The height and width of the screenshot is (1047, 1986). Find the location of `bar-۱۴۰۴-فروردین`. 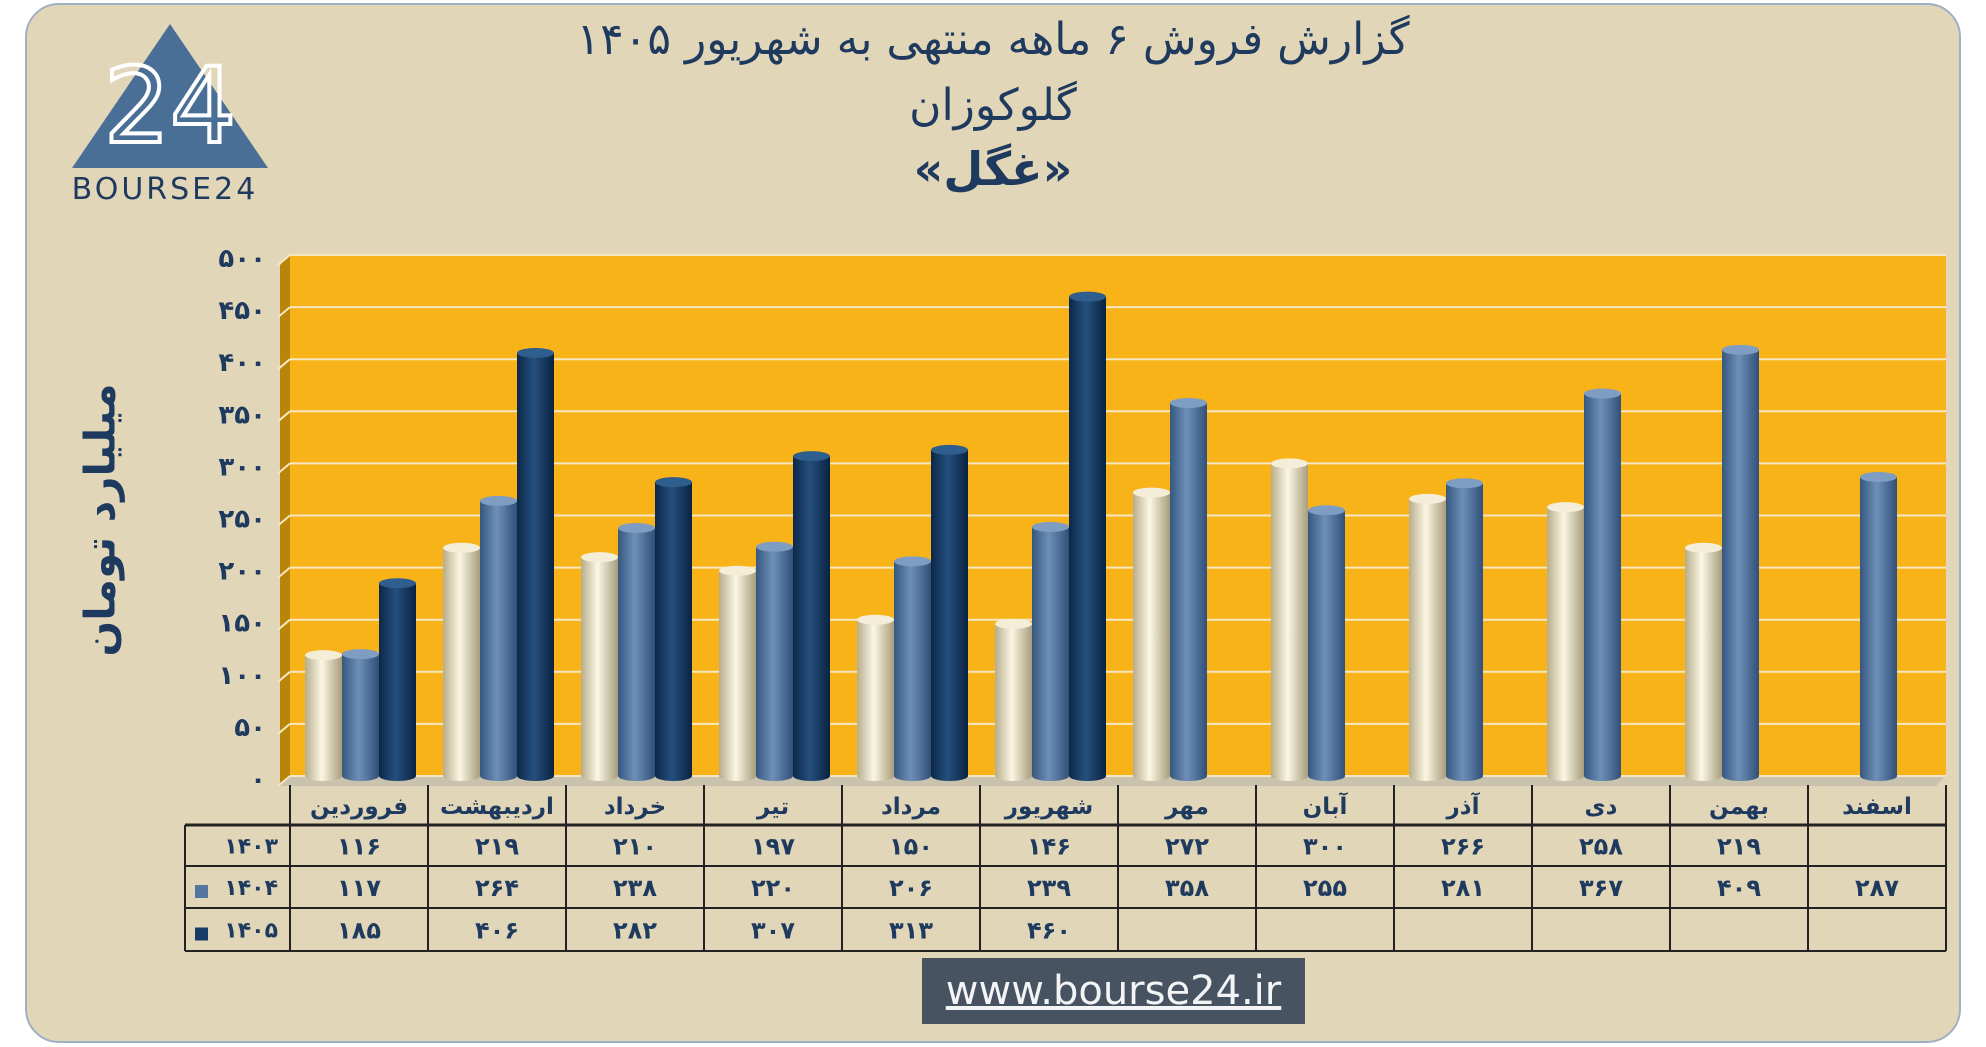

bar-۱۴۰۴-فروردین is located at coordinates (360, 715).